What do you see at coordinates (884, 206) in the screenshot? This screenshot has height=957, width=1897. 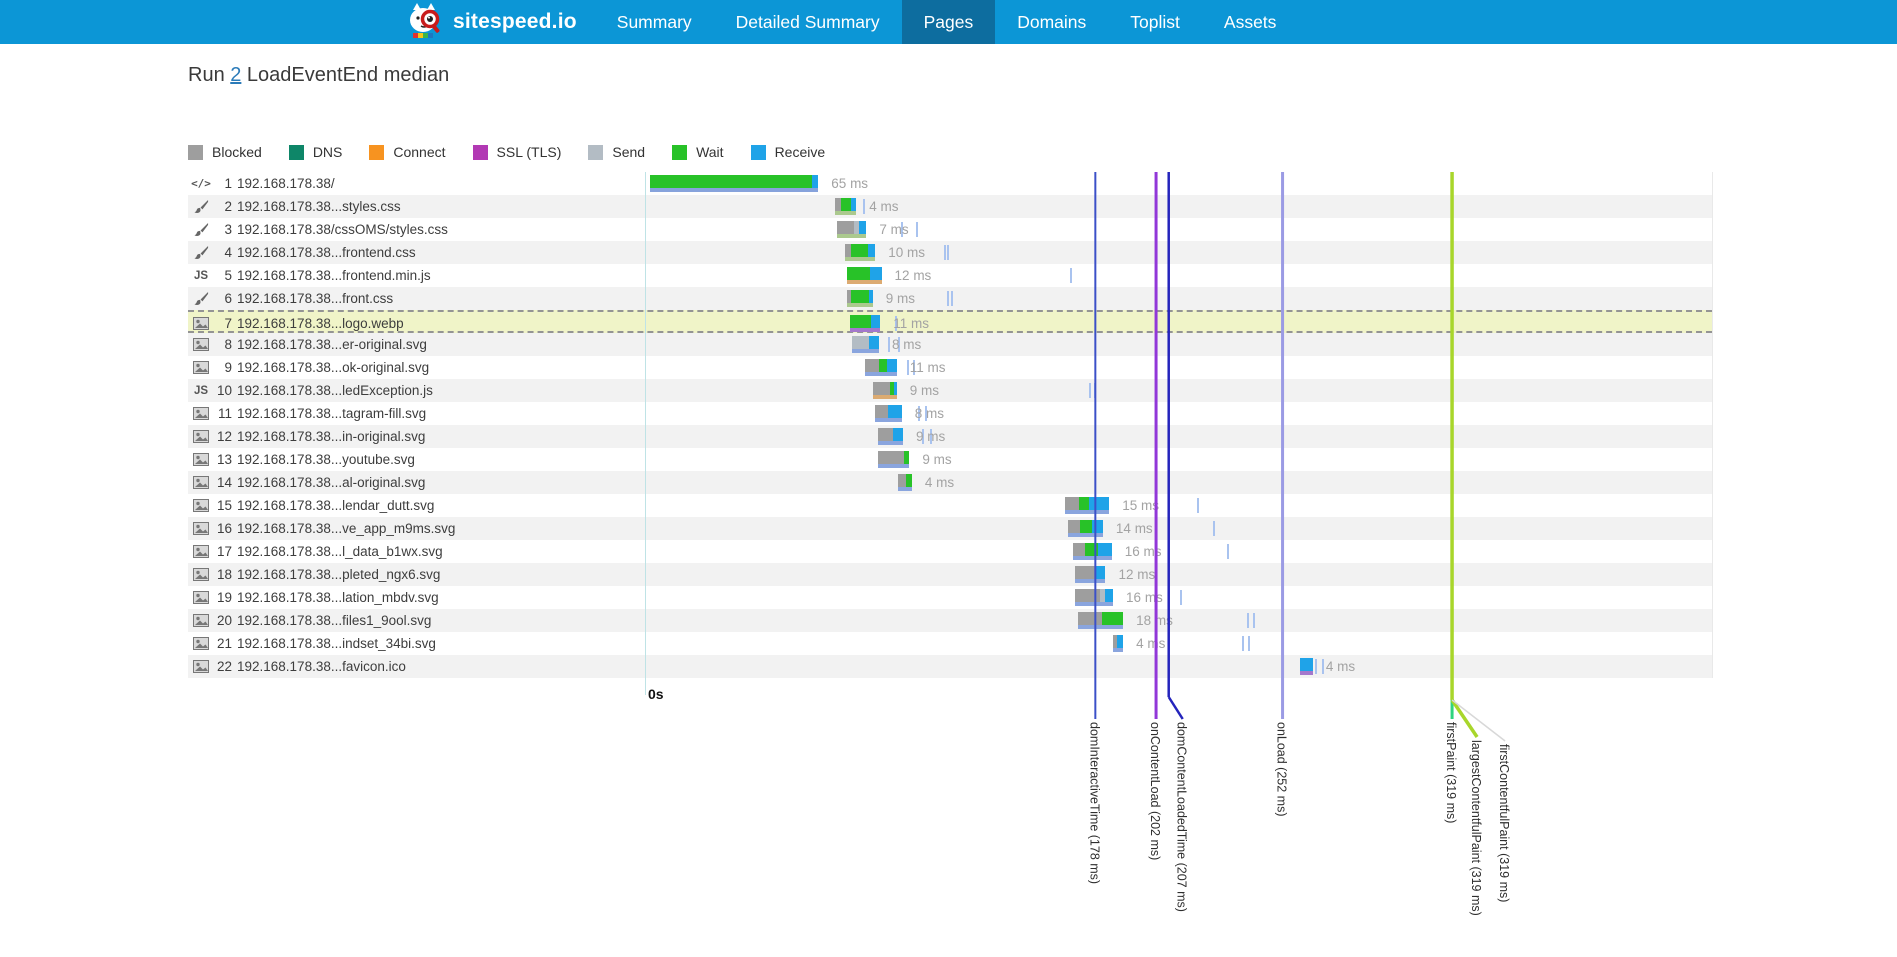 I see `request-duration-label: 4 ms` at bounding box center [884, 206].